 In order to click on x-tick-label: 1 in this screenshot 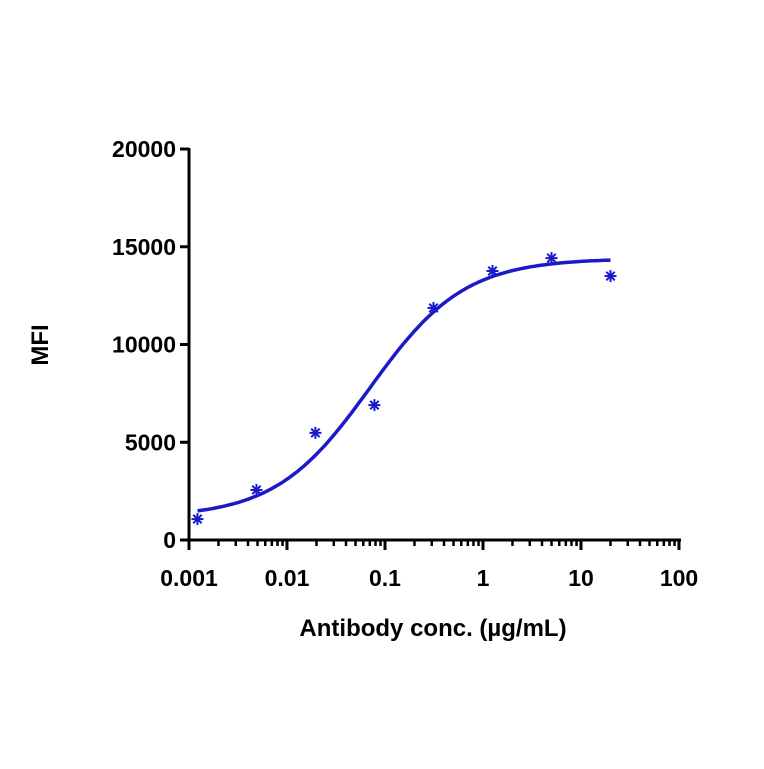, I will do `click(483, 578)`.